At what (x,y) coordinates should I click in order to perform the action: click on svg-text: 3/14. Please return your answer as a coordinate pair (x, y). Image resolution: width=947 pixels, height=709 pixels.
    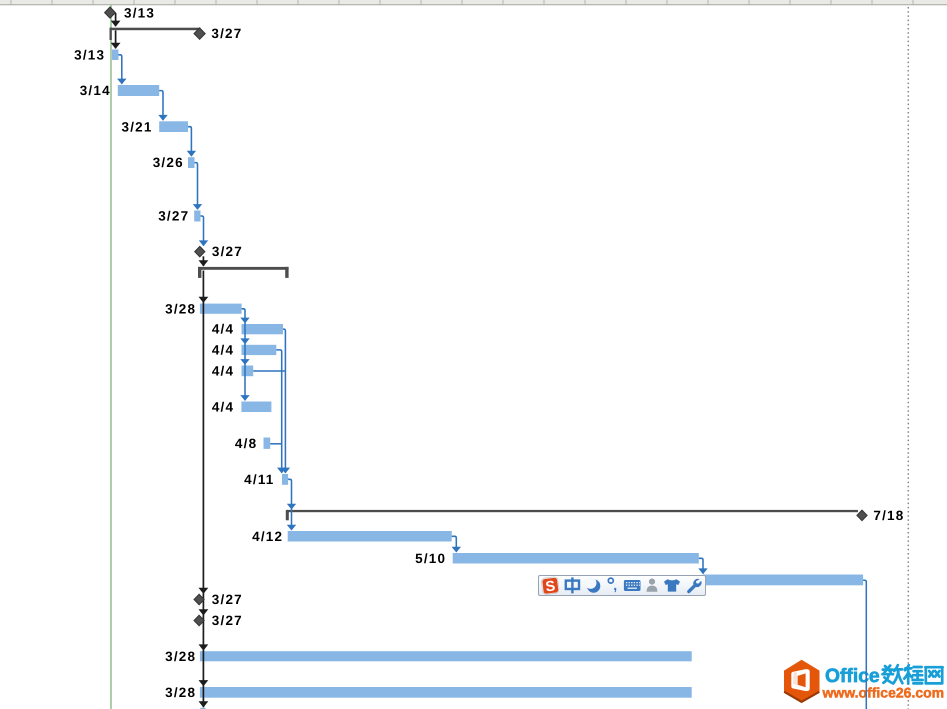
    Looking at the image, I should click on (95, 90).